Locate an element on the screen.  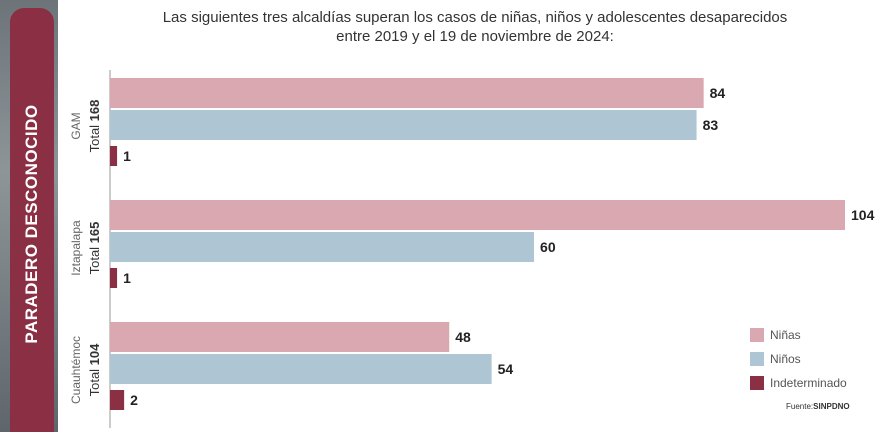
data-label-cuauhtemoc-ninas: 48 is located at coordinates (463, 337).